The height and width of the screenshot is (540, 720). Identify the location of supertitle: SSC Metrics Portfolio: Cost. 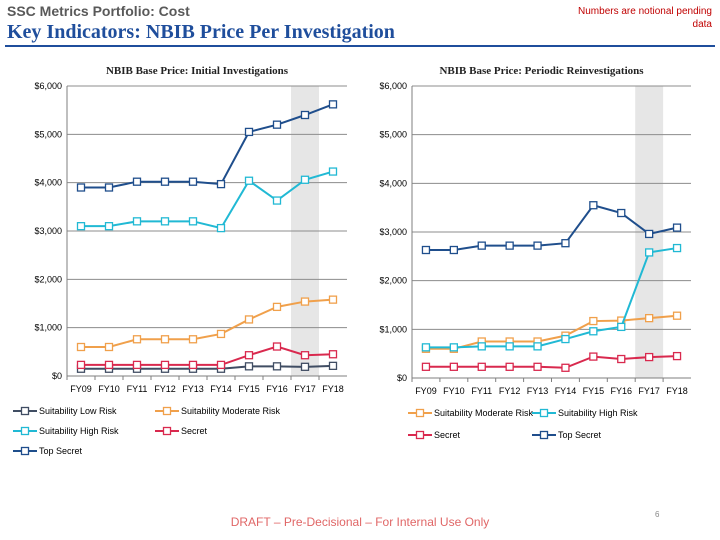
(98, 11).